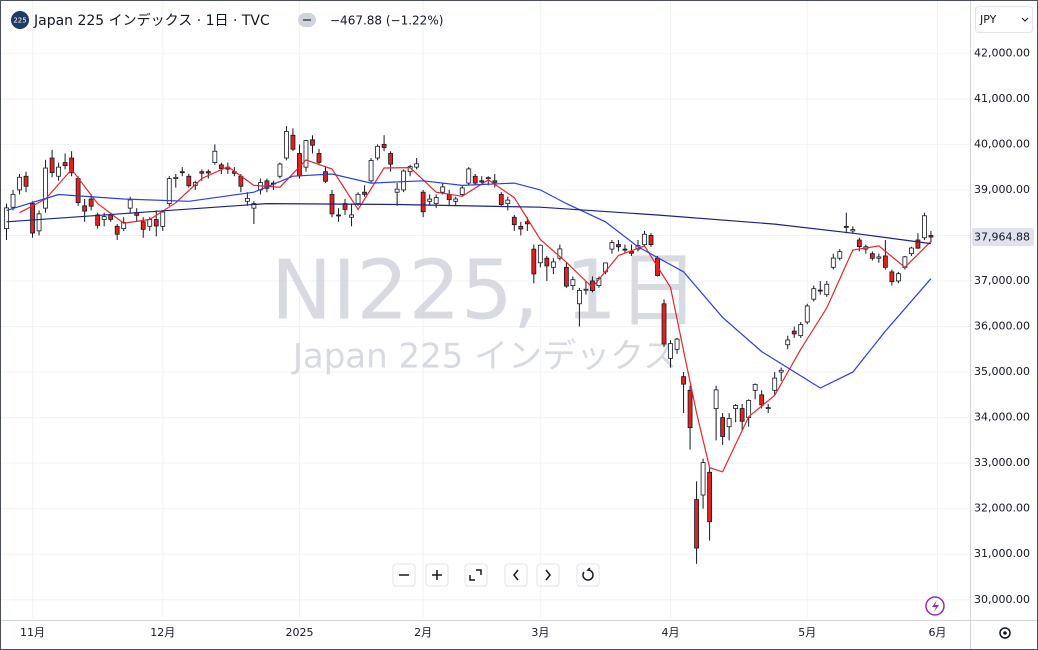 The image size is (1038, 650). I want to click on watermark: NI225, 1日, so click(485, 290).